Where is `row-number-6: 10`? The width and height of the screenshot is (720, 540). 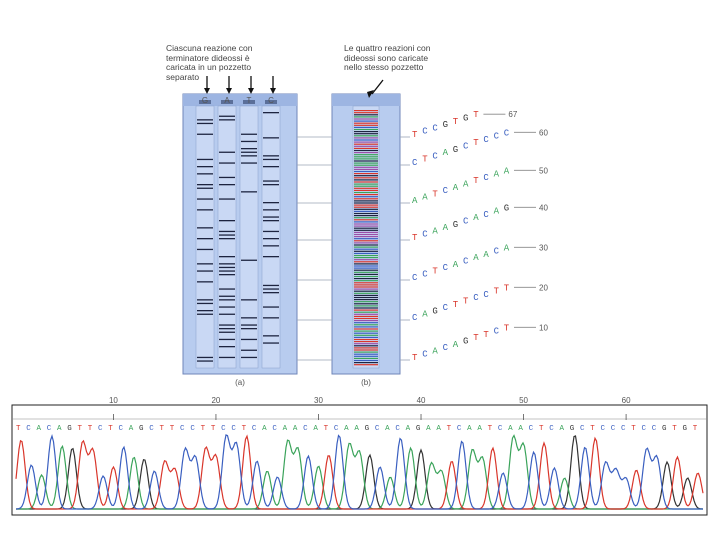 row-number-6: 10 is located at coordinates (543, 327).